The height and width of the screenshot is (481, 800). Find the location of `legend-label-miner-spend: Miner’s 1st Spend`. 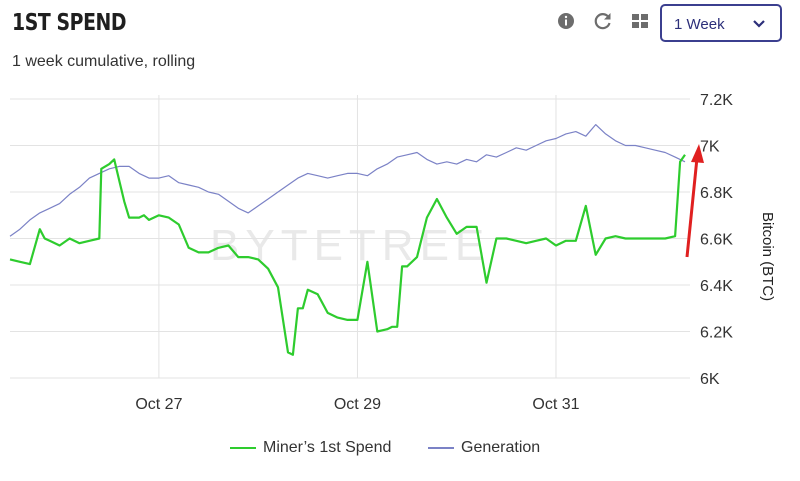

legend-label-miner-spend: Miner’s 1st Spend is located at coordinates (327, 447).